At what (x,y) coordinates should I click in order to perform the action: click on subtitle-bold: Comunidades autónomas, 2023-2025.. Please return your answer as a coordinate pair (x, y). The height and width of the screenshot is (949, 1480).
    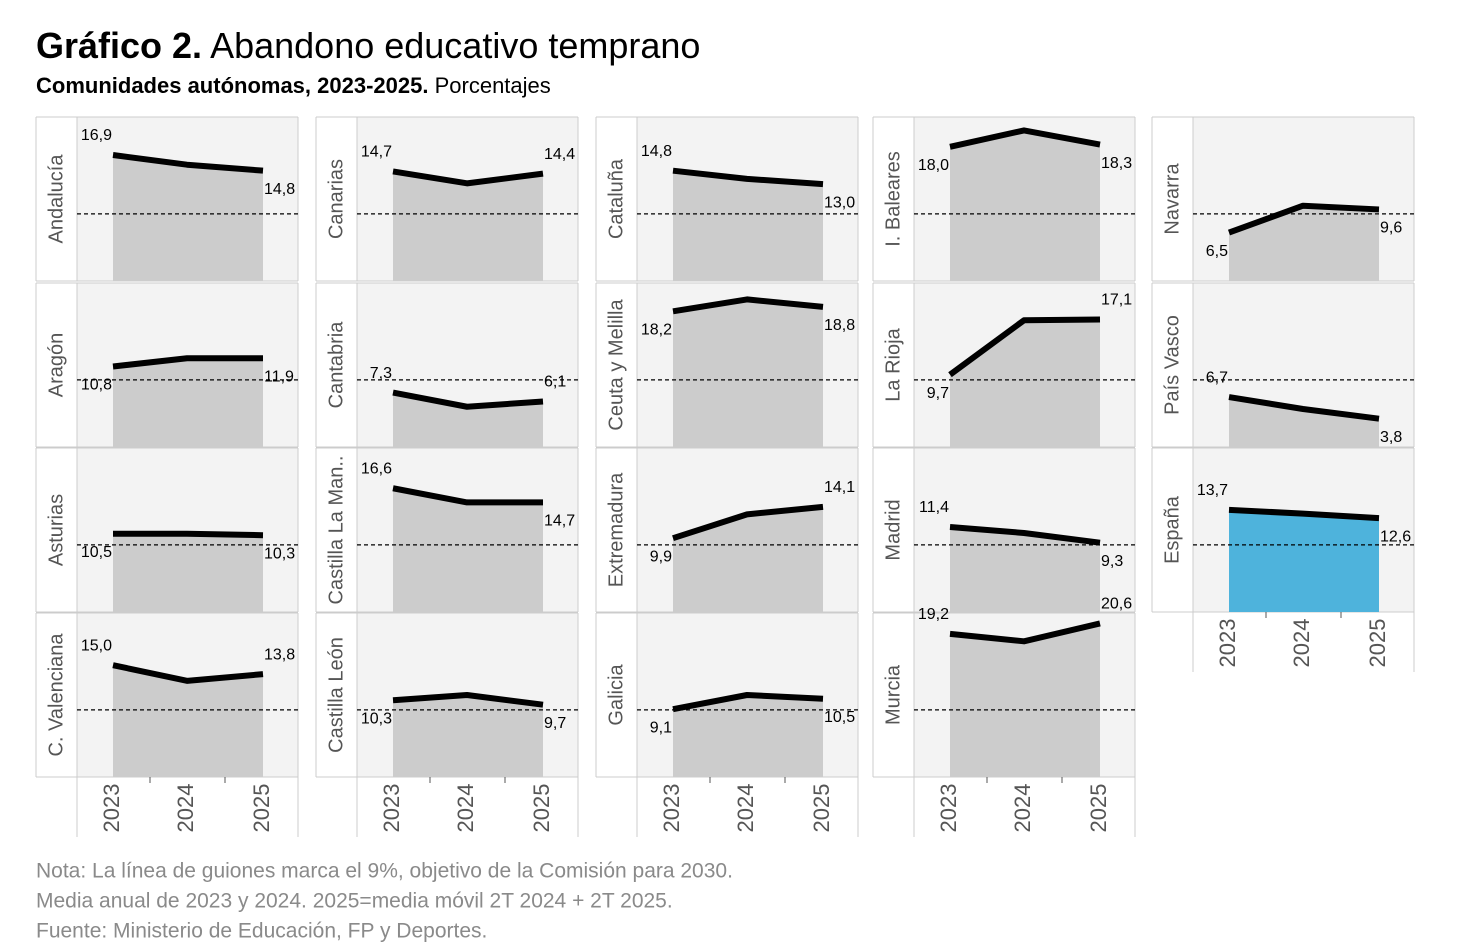
    Looking at the image, I should click on (232, 85).